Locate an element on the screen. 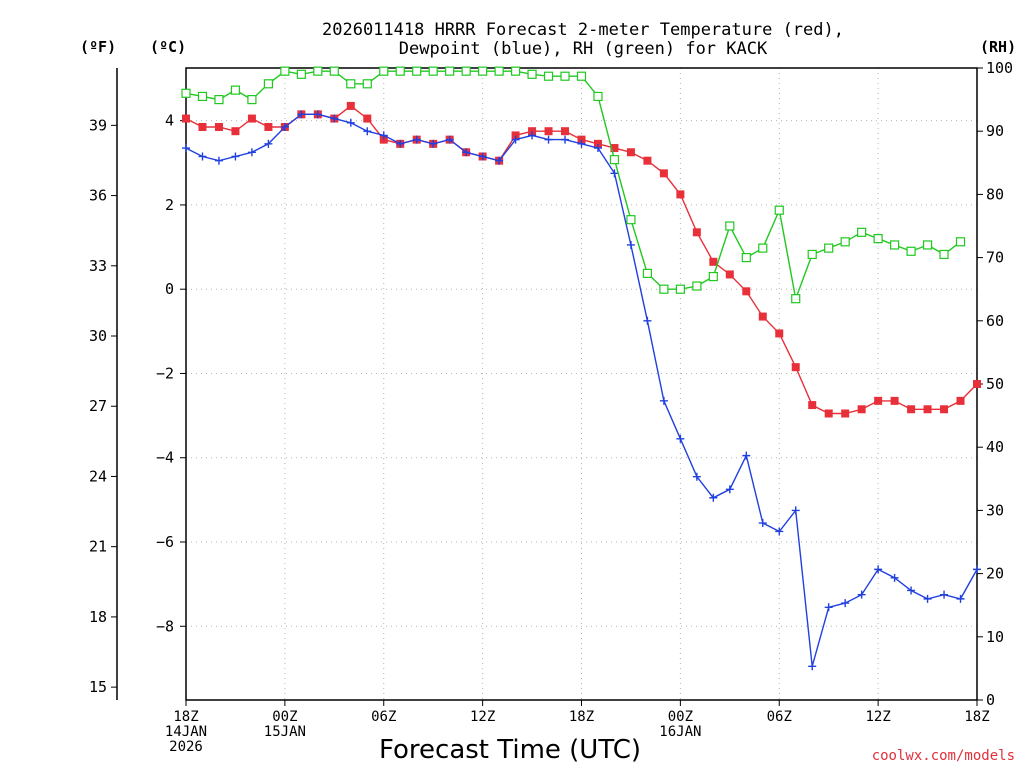 The height and width of the screenshot is (768, 1024). celsius-tick-label: 0 is located at coordinates (169, 289).